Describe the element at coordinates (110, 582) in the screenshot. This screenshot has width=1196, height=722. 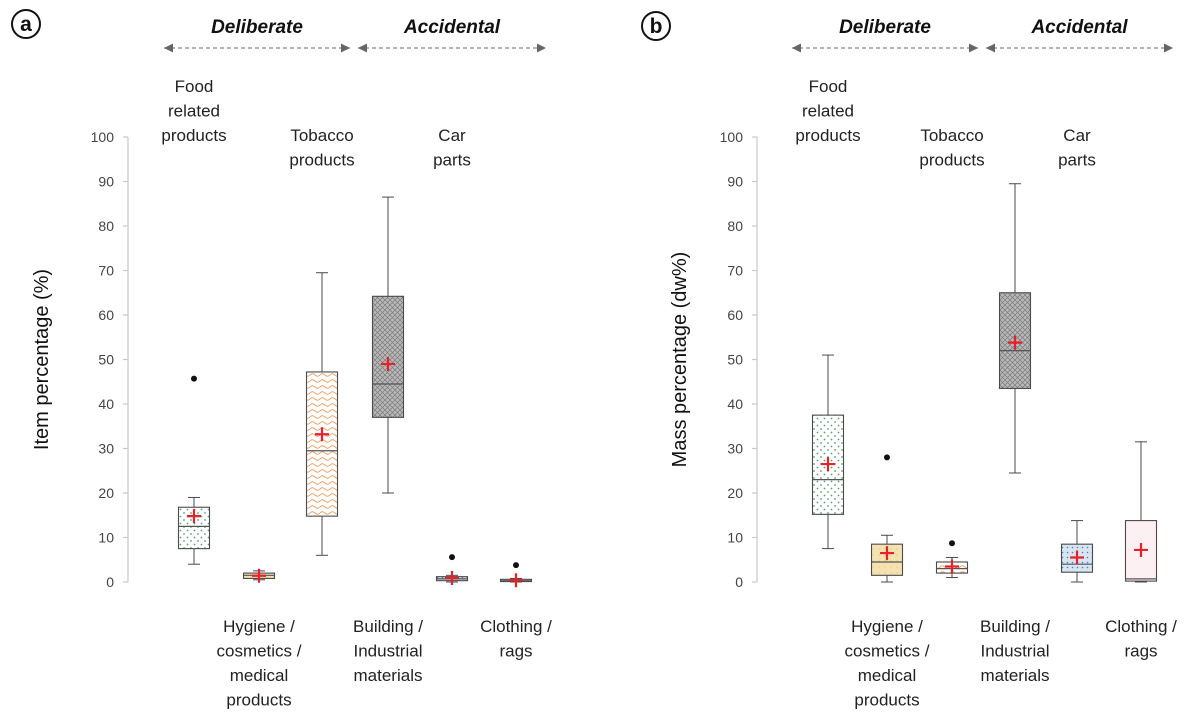
I see `panel-a-tick-label: 0` at that location.